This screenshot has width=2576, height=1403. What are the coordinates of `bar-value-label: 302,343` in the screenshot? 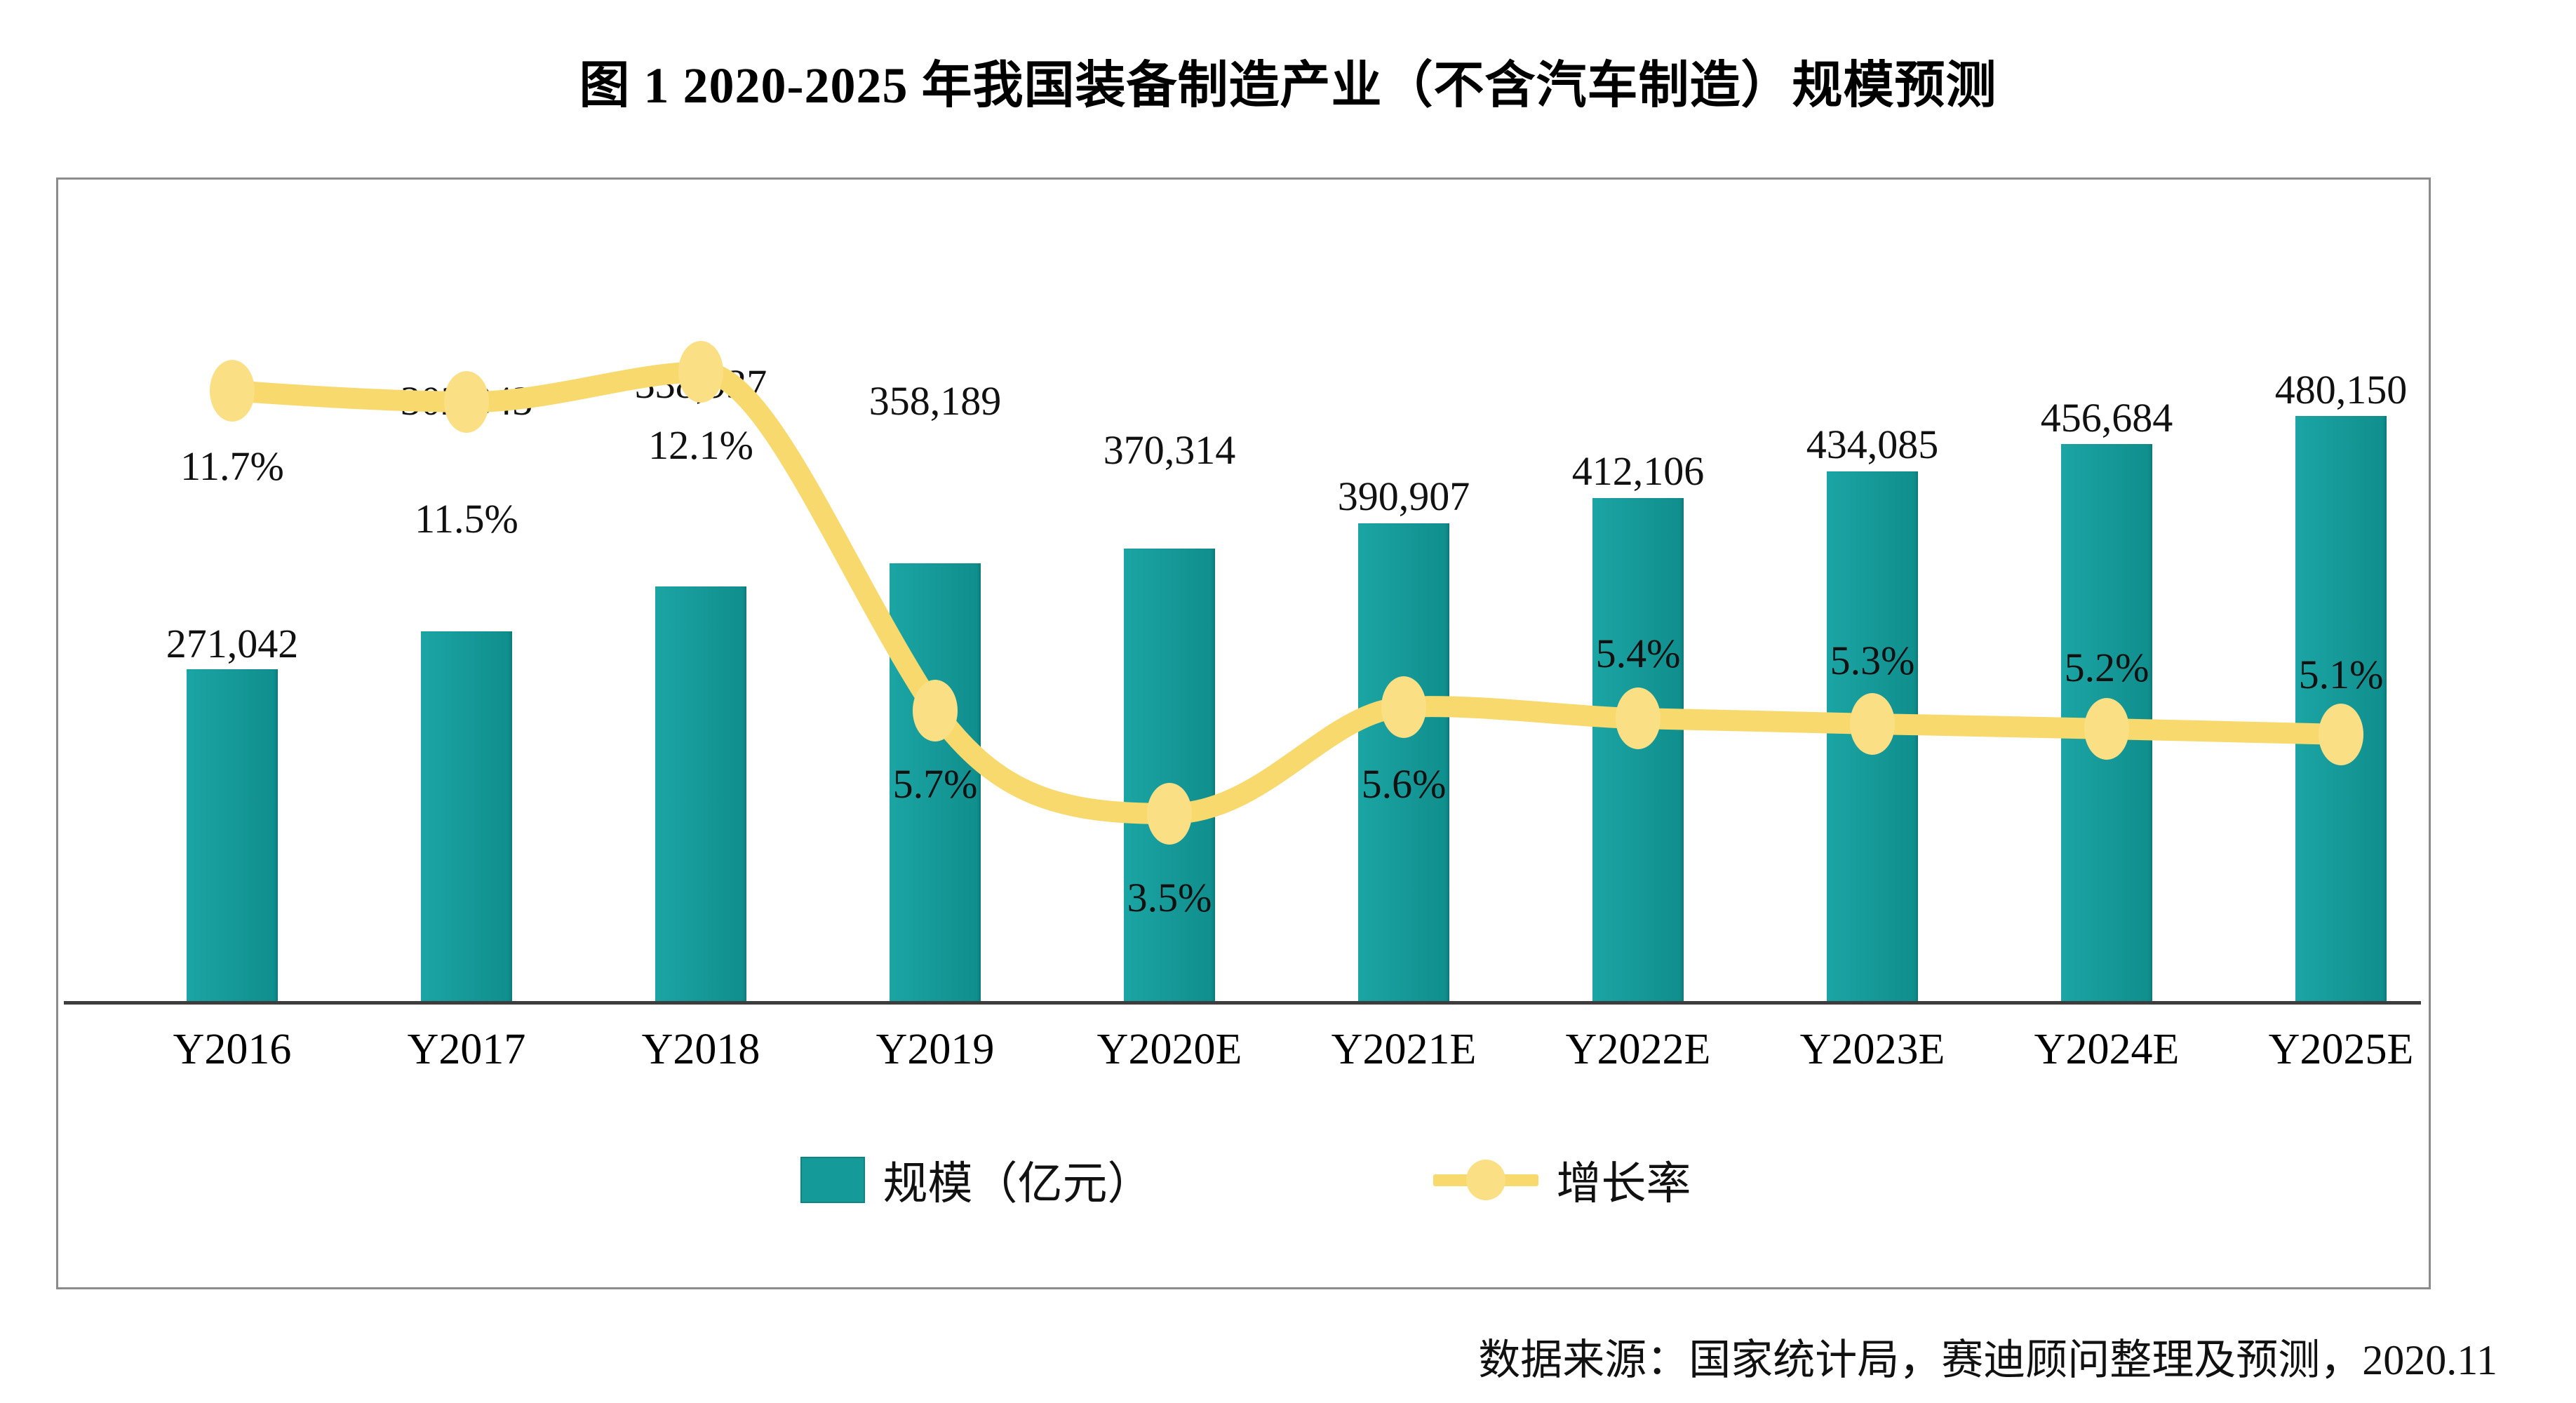 It's located at (467, 401).